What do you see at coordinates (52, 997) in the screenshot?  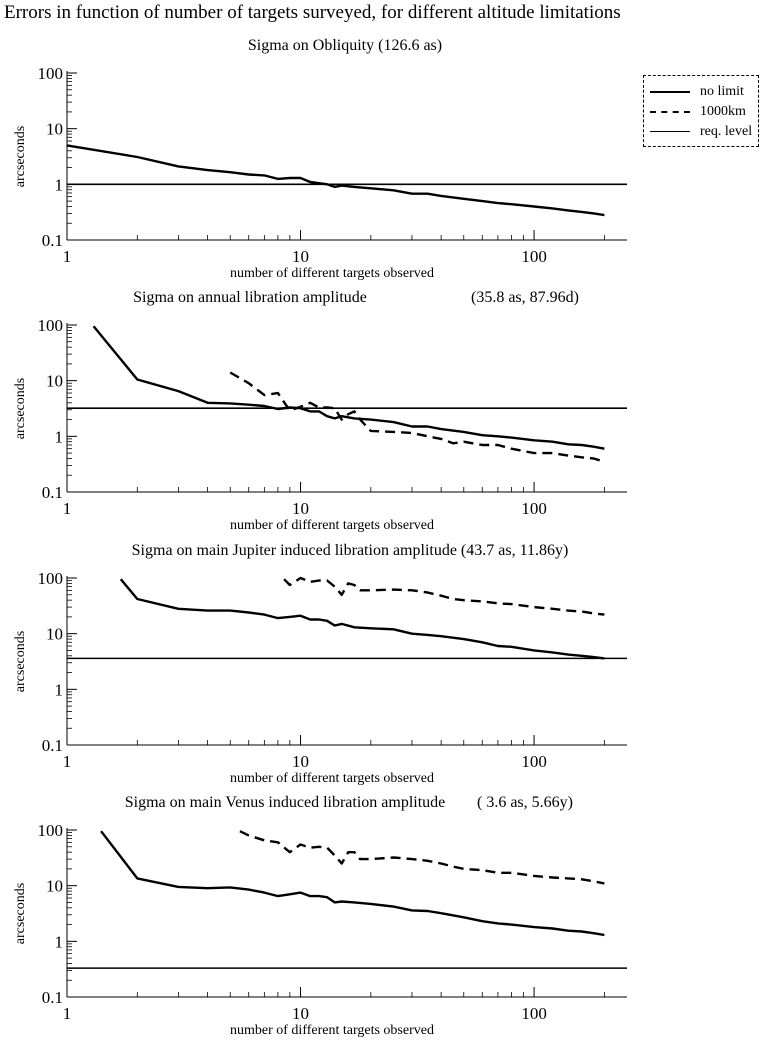 I see `panel-4-y-tick-label: 0.1` at bounding box center [52, 997].